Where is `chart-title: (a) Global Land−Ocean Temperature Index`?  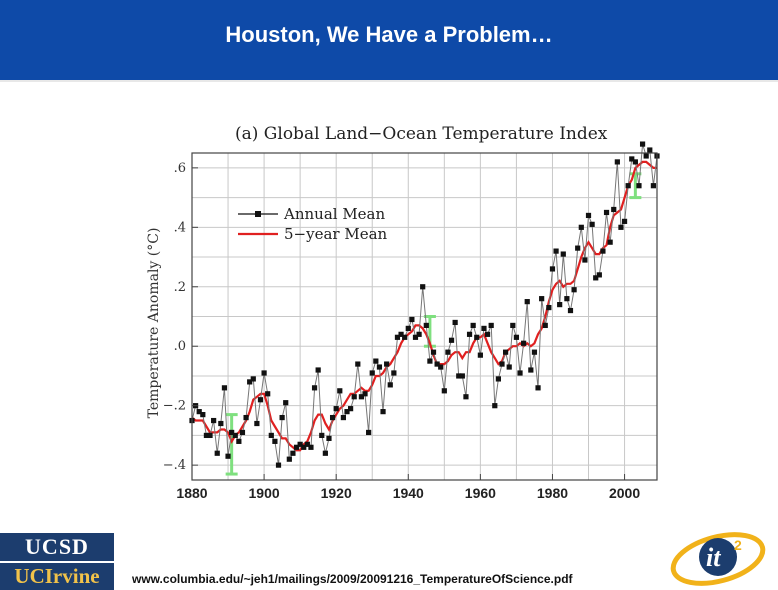
chart-title: (a) Global Land−Ocean Temperature Index is located at coordinates (421, 134).